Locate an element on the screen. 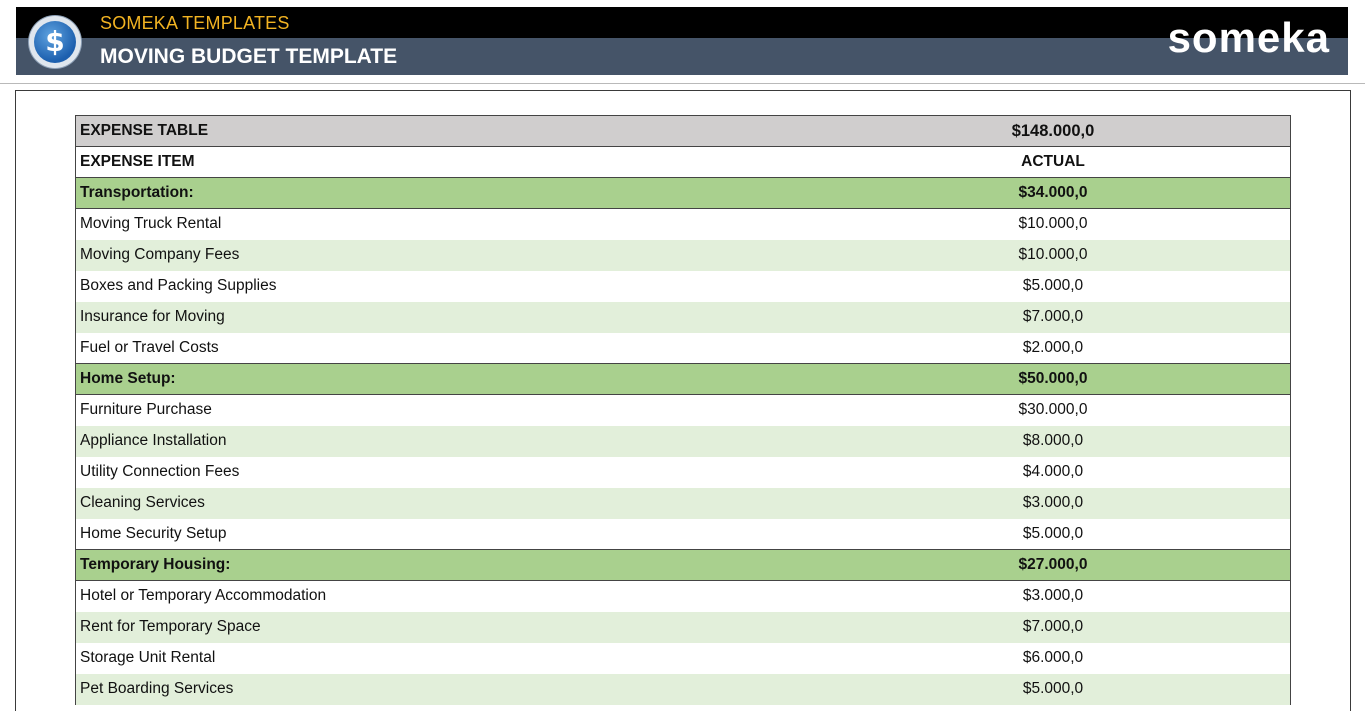 The width and height of the screenshot is (1365, 711). someka-logo: someka is located at coordinates (1248, 37).